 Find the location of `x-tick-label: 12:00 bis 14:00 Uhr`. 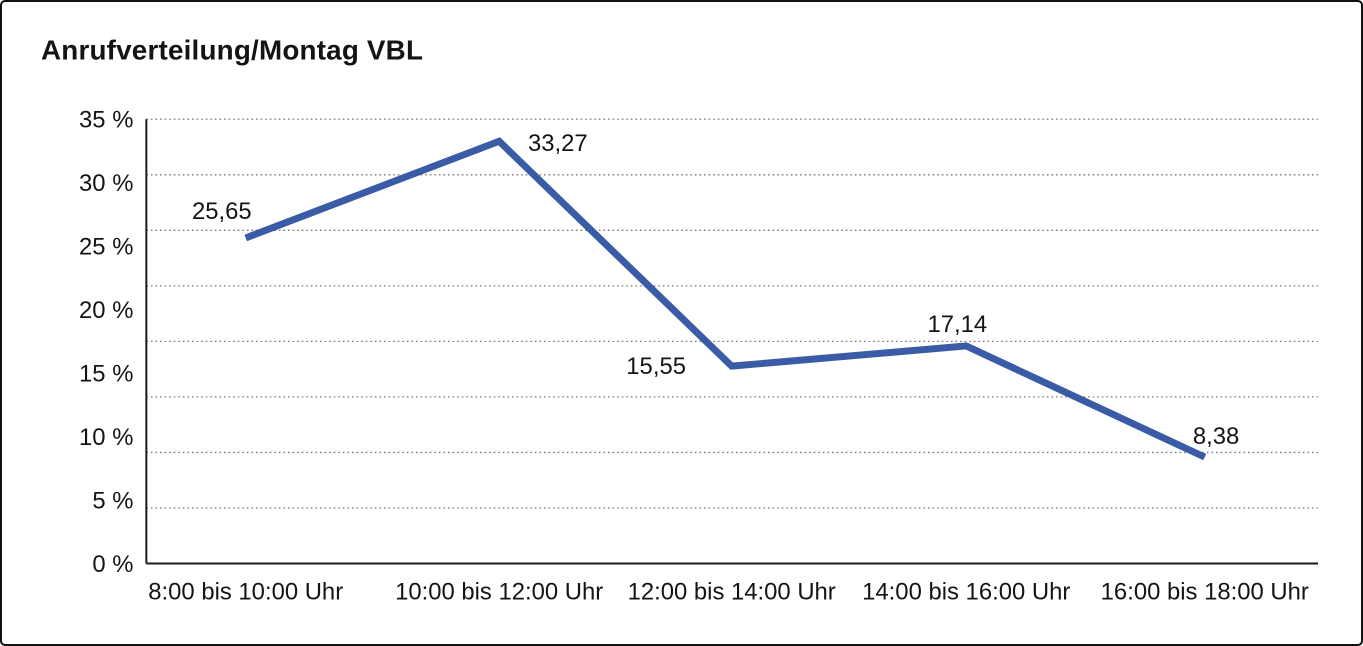

x-tick-label: 12:00 bis 14:00 Uhr is located at coordinates (732, 591).